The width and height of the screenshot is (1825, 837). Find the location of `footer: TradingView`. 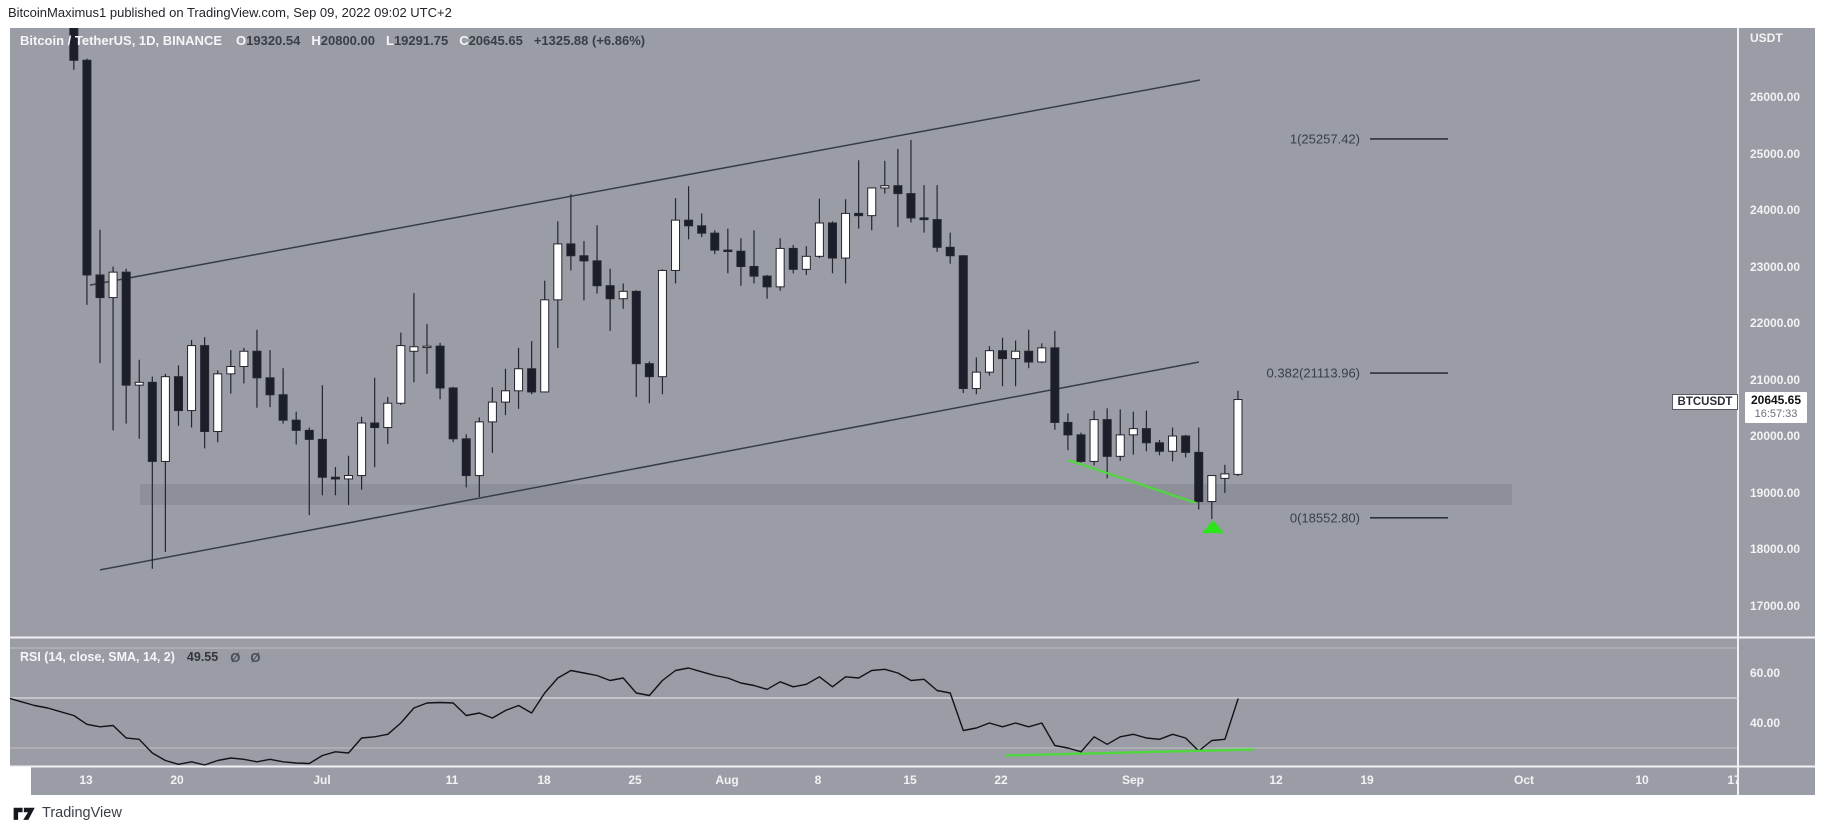

footer: TradingView is located at coordinates (67, 813).